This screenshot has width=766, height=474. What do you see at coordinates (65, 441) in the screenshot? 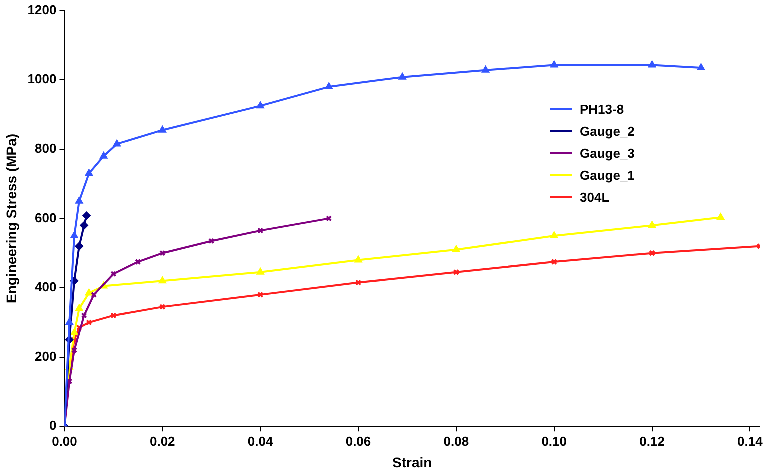
I see `x-tick-label: 0.00` at bounding box center [65, 441].